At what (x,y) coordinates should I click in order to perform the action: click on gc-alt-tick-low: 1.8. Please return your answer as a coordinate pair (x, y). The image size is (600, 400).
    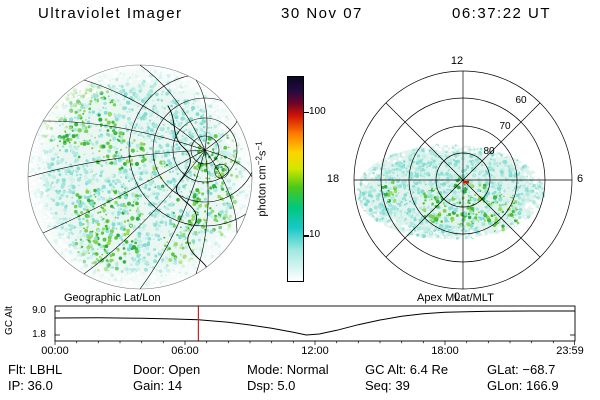
    Looking at the image, I should click on (39, 334).